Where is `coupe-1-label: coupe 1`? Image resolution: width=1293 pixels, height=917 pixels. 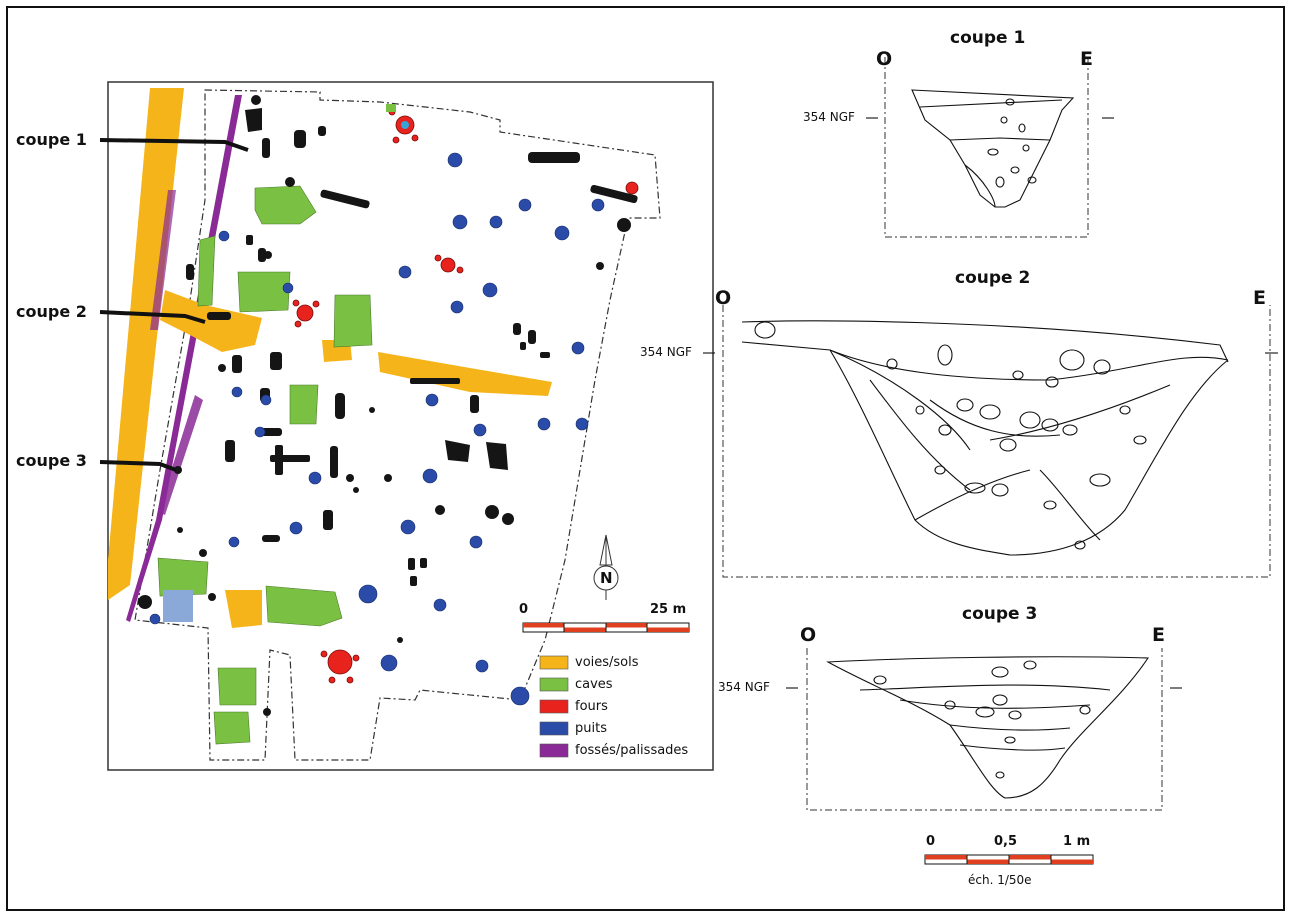 coupe-1-label: coupe 1 is located at coordinates (51, 139).